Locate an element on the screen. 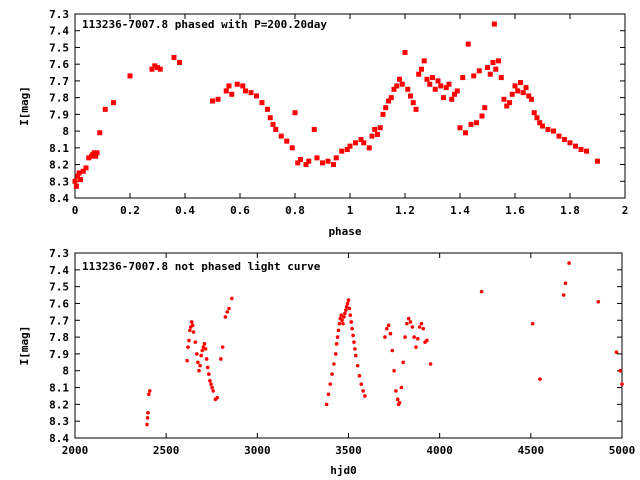 Image resolution: width=640 pixels, height=480 pixels. y-tick-label: 8 is located at coordinates (65, 131).